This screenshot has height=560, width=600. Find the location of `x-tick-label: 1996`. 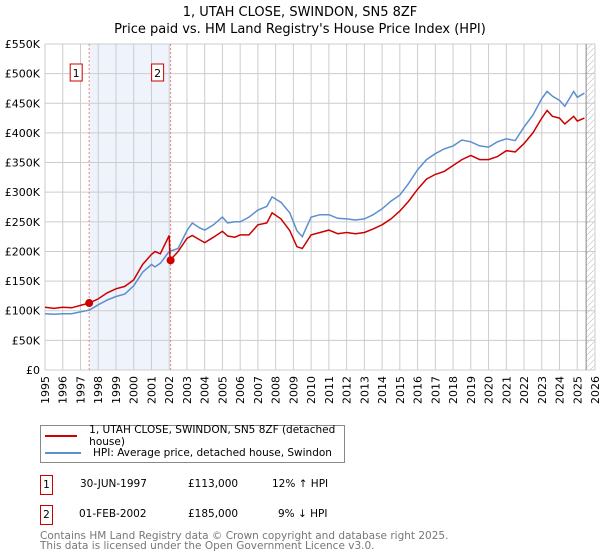

x-tick-label: 1996 is located at coordinates (63, 390).